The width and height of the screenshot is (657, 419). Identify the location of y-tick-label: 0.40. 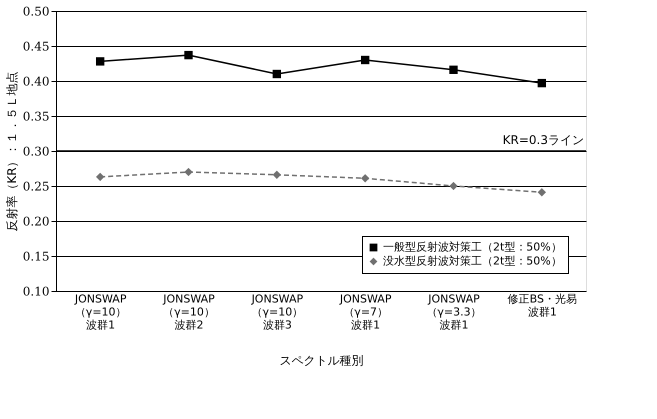
(36, 81).